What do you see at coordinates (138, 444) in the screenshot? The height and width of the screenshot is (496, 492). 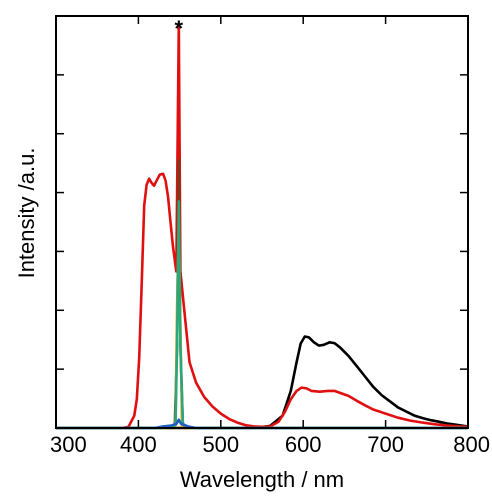 I see `x-tick-label-400: 400` at bounding box center [138, 444].